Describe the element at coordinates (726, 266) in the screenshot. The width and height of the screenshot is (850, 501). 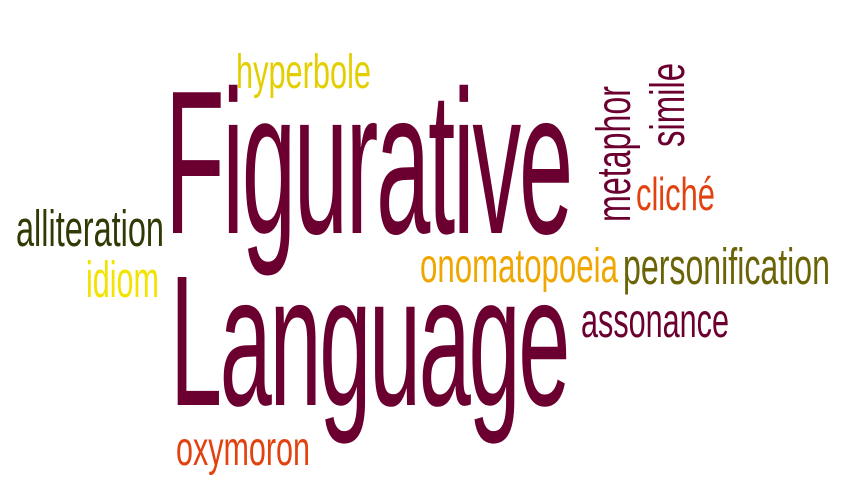
I see `word-personification: personification` at that location.